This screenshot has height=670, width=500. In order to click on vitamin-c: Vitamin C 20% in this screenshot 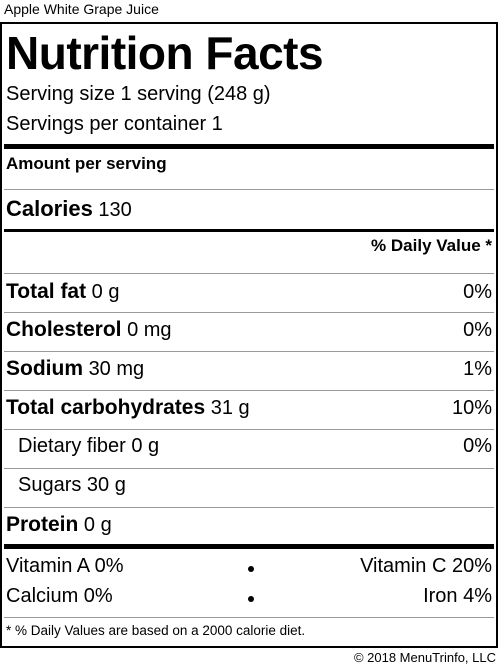, I will do `click(426, 566)`.